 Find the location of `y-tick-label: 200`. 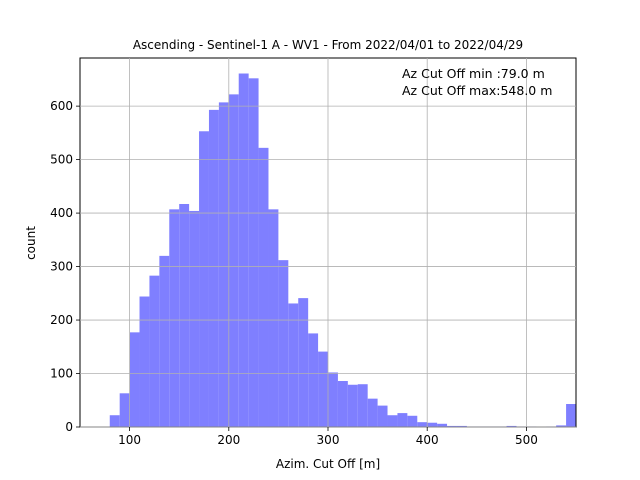

y-tick-label: 200 is located at coordinates (61, 320).